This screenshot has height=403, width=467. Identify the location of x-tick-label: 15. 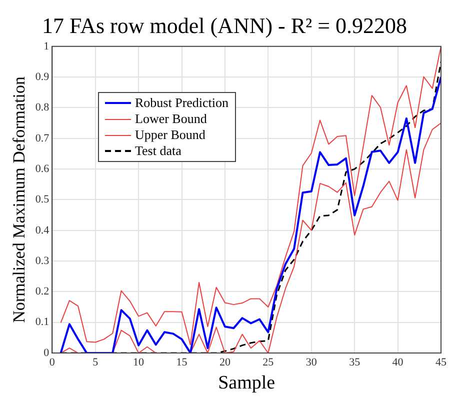
(182, 362).